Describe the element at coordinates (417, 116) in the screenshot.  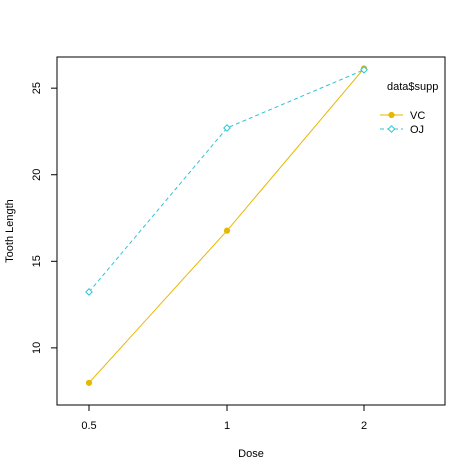
I see `legend-label-vc: VC` at that location.